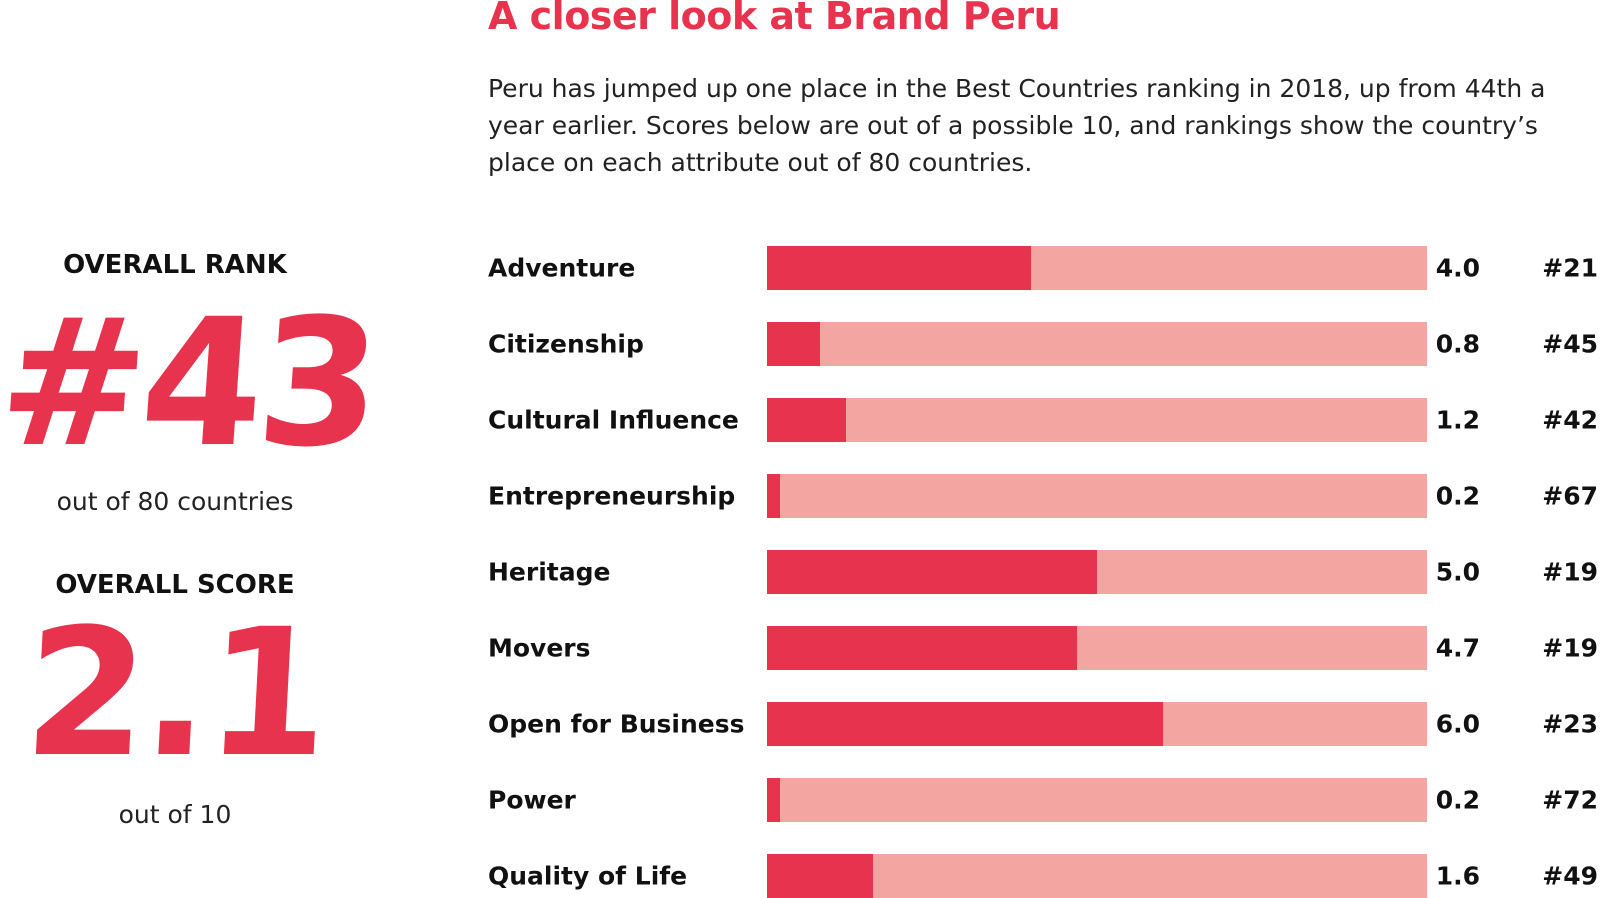 Image resolution: width=1600 pixels, height=898 pixels. Describe the element at coordinates (1570, 876) in the screenshot. I see `bar-rank-label: #49` at that location.